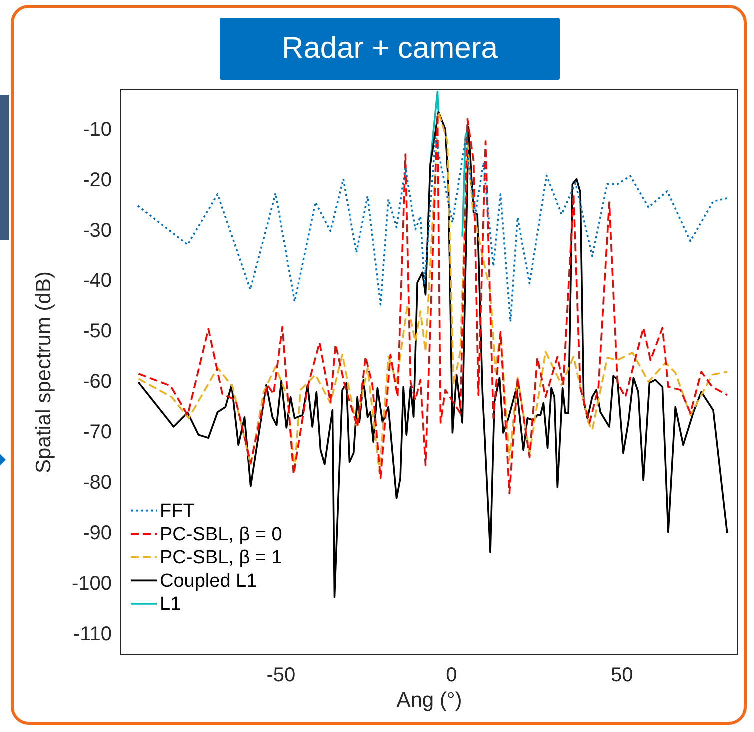  Describe the element at coordinates (221, 535) in the screenshot. I see `legend-label: PC-SBL, β = 0` at that location.